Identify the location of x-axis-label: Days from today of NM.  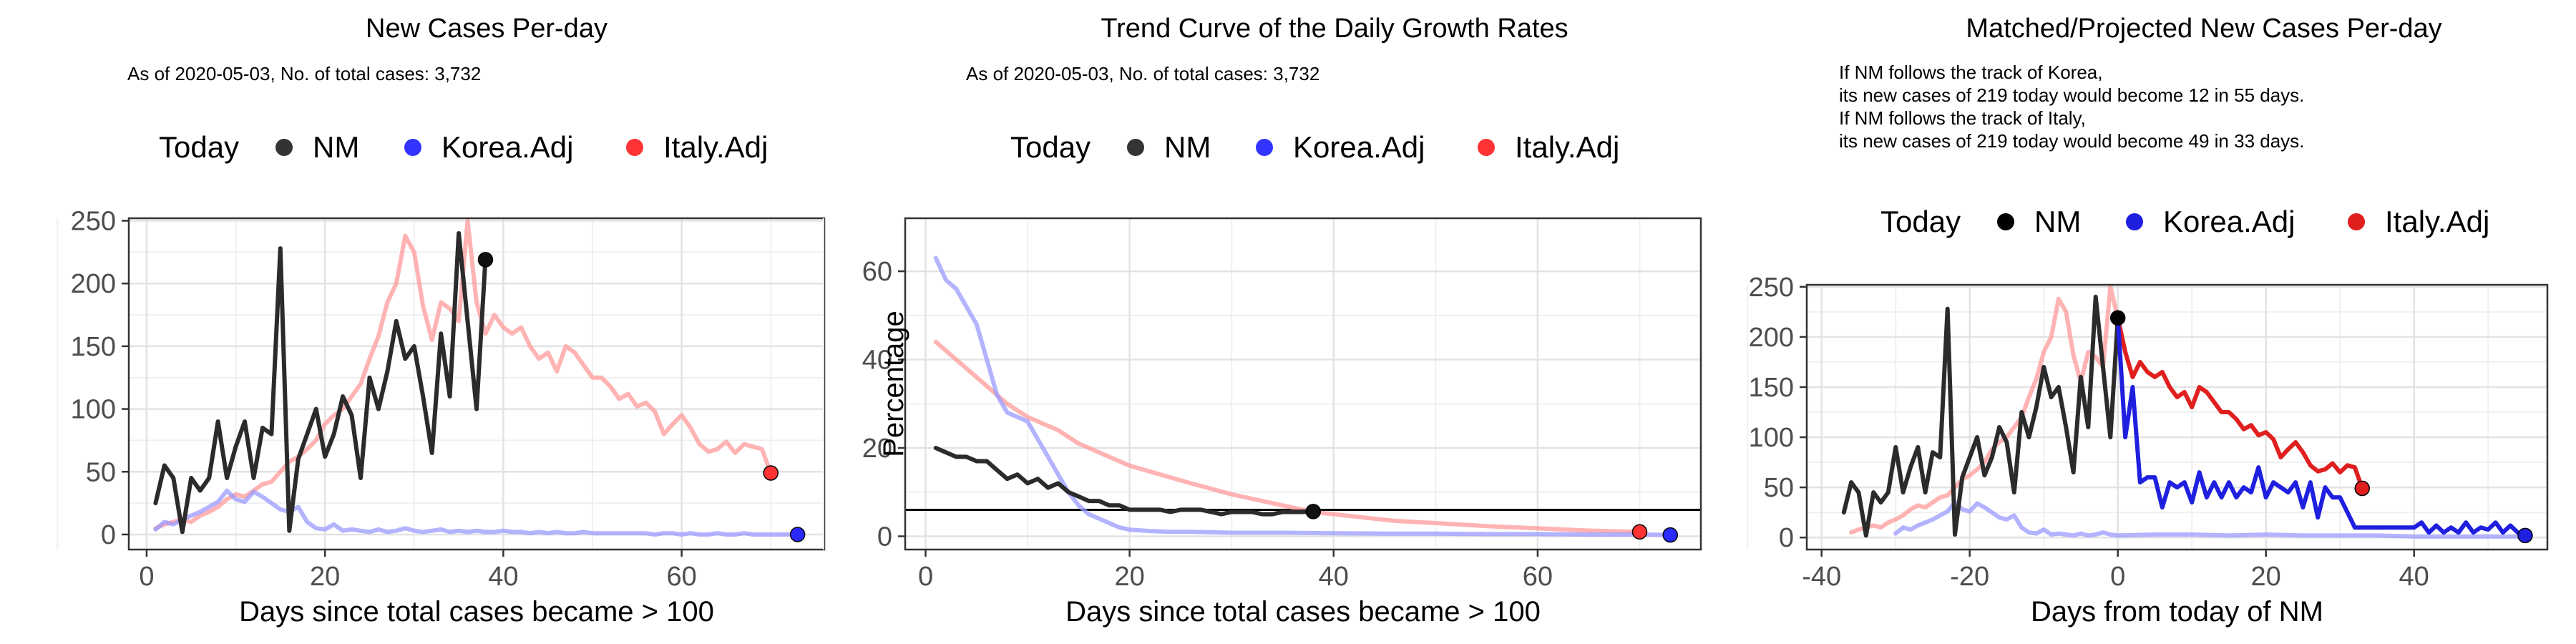
(2177, 612).